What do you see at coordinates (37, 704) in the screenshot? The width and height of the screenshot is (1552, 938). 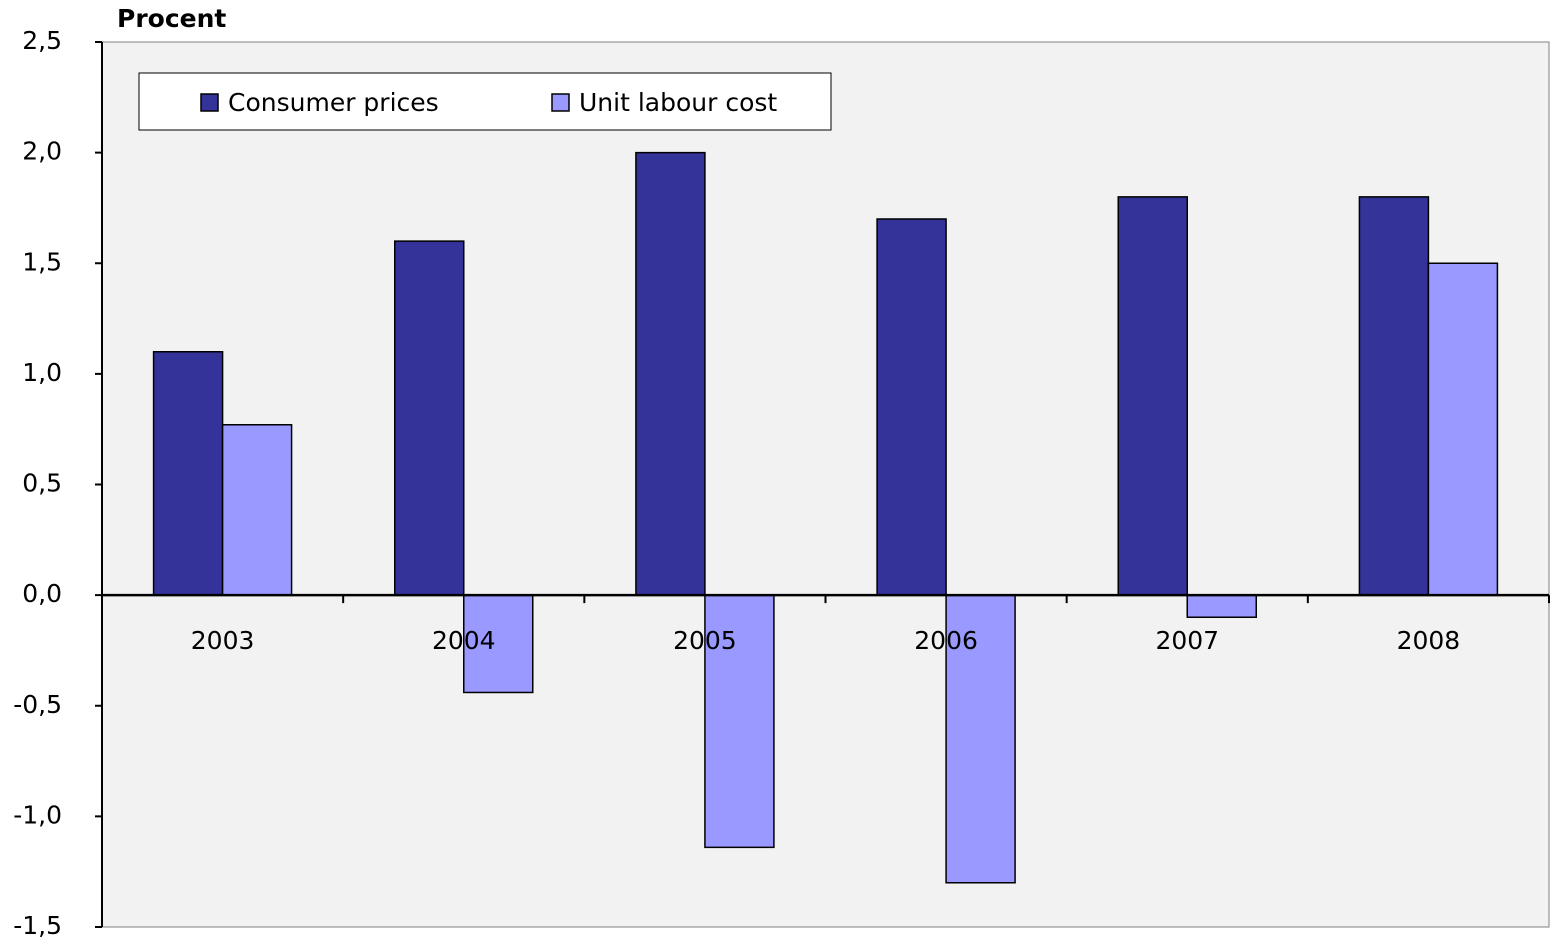 I see `y-tick-label: -0,5` at bounding box center [37, 704].